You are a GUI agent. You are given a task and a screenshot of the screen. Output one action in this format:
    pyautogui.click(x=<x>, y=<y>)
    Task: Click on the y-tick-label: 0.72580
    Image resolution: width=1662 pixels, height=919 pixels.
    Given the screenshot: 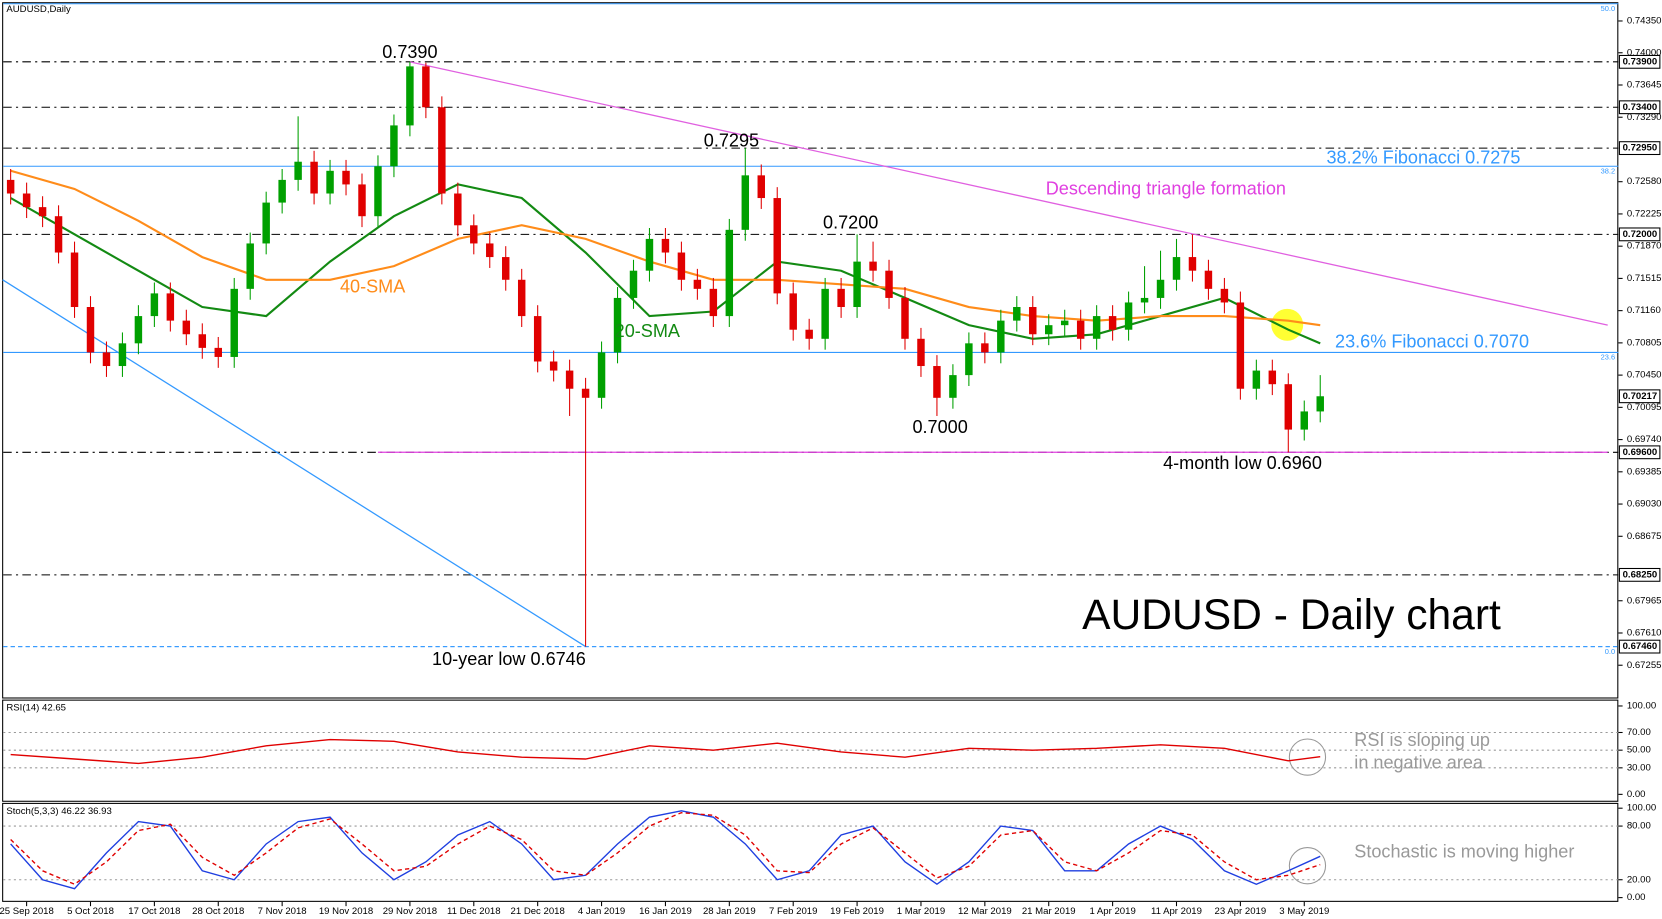 What is the action you would take?
    pyautogui.click(x=1644, y=181)
    